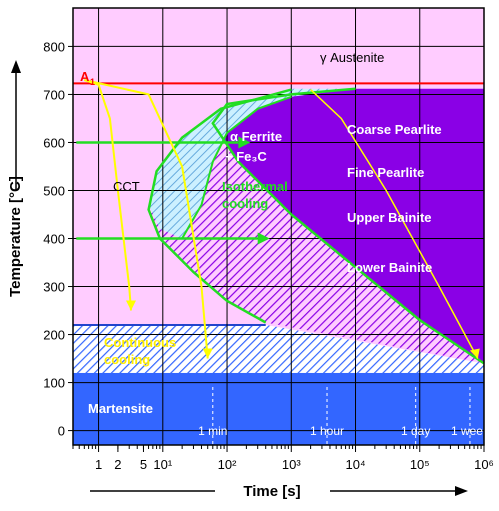 Image resolution: width=499 pixels, height=511 pixels. What do you see at coordinates (227, 464) in the screenshot?
I see `x-tick-label-4: 10²` at bounding box center [227, 464].